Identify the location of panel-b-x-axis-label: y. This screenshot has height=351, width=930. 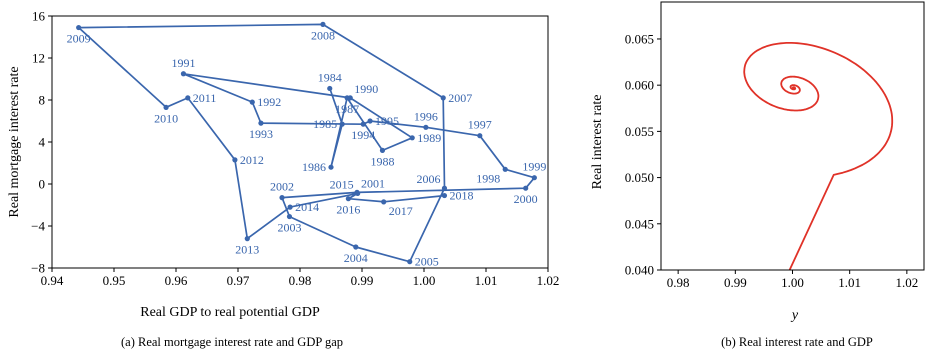
(794, 315).